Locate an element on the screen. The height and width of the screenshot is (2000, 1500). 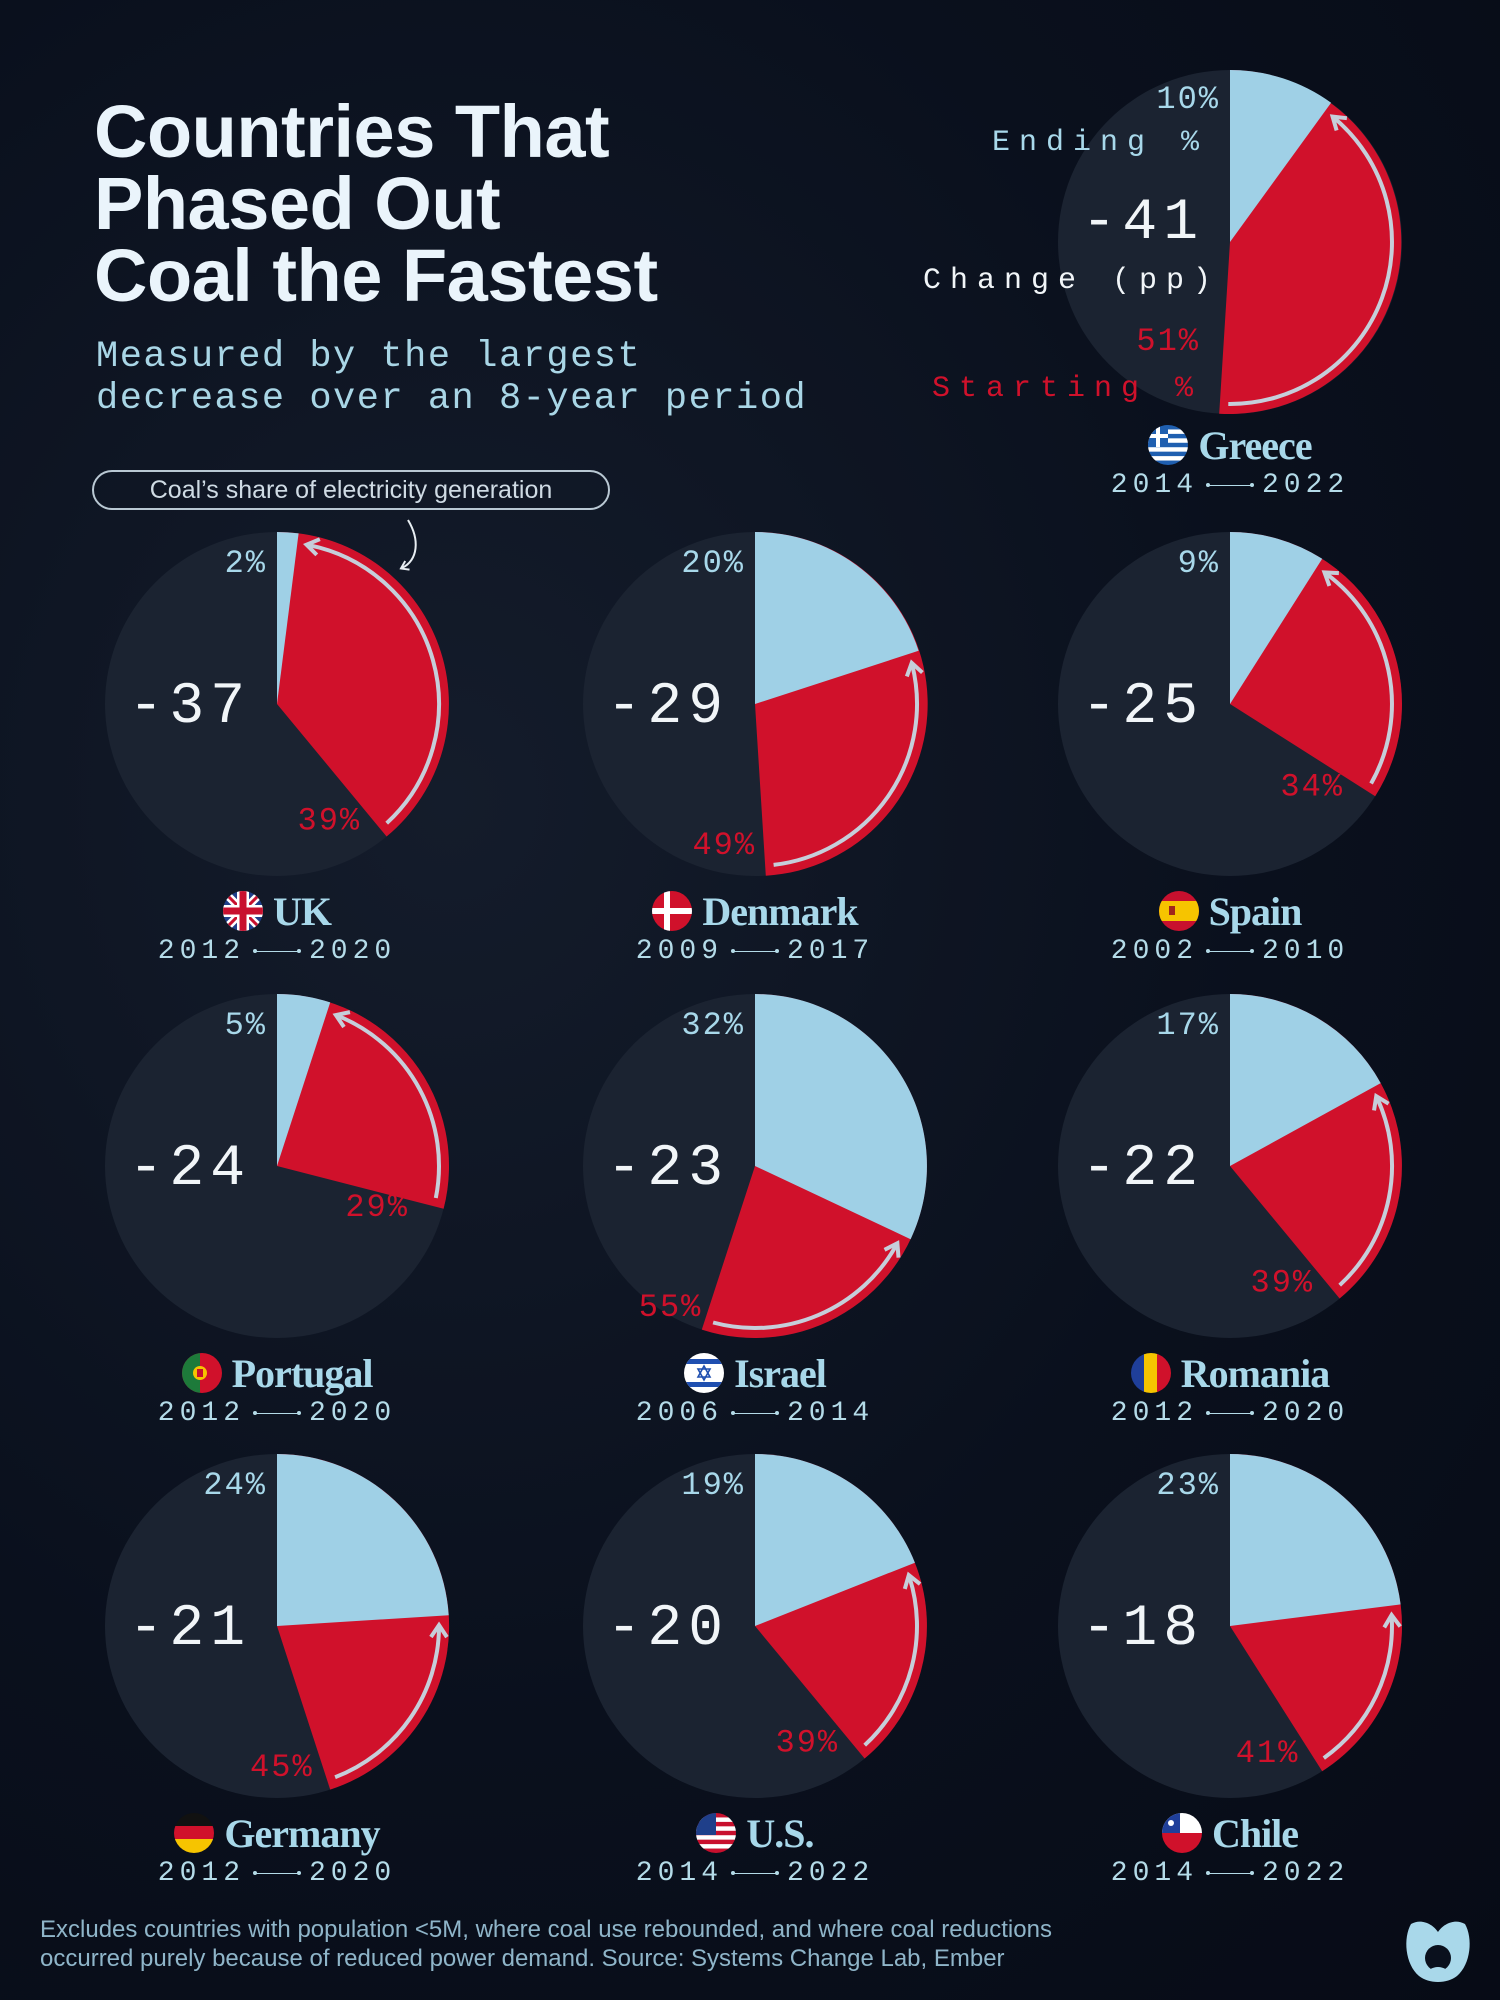
pie-chile: 23% -18 41% is located at coordinates (1230, 1626).